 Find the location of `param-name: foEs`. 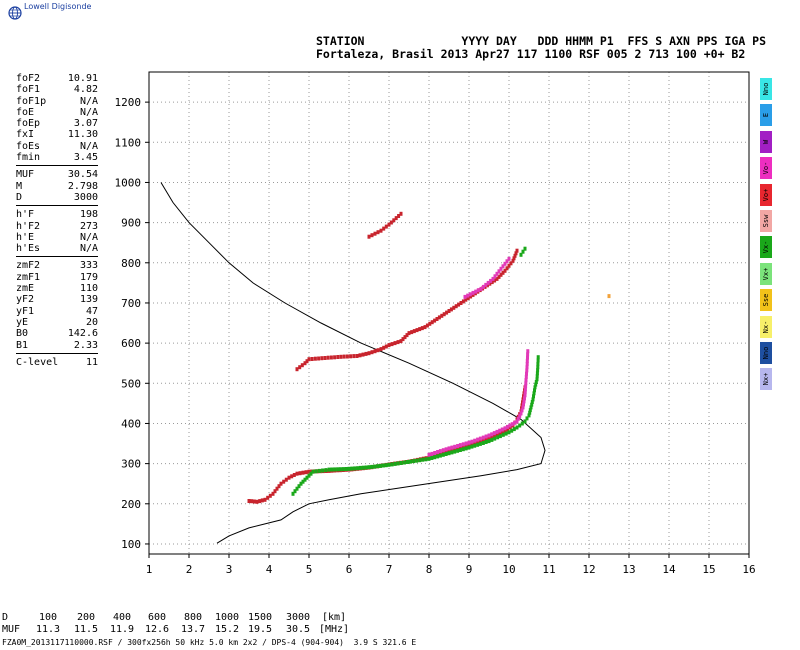

param-name: foEs is located at coordinates (28, 146).